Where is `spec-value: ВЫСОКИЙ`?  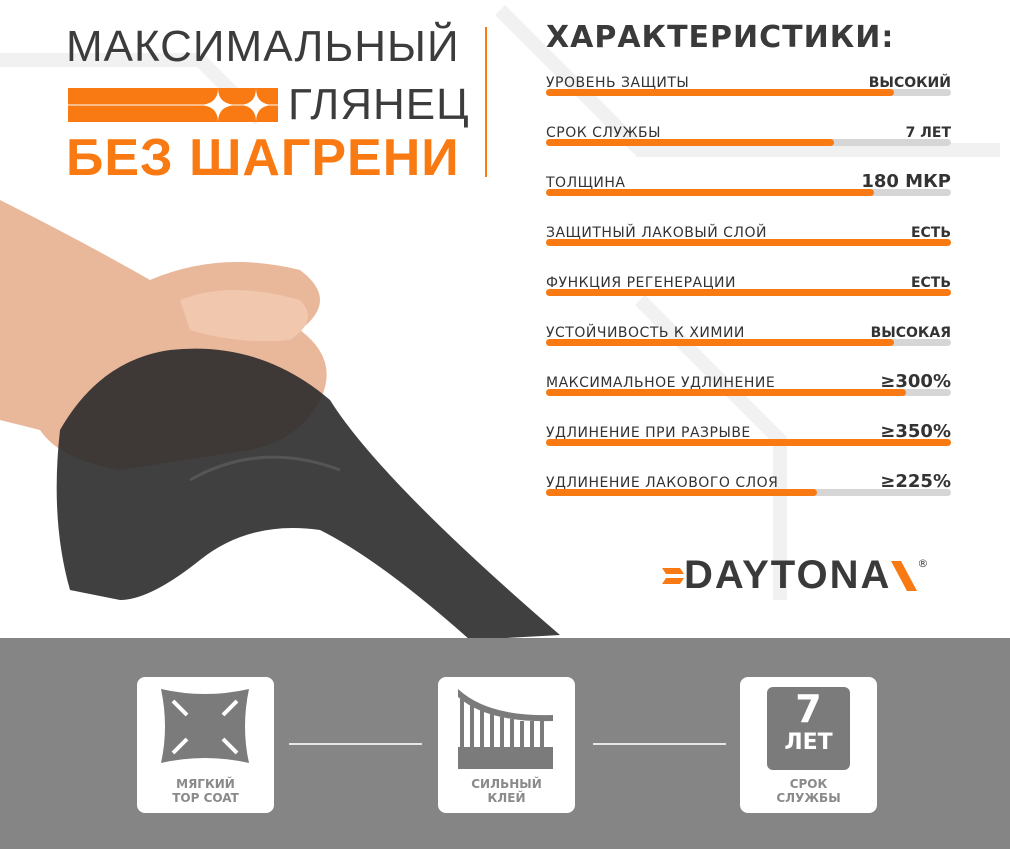
spec-value: ВЫСОКИЙ is located at coordinates (909, 83).